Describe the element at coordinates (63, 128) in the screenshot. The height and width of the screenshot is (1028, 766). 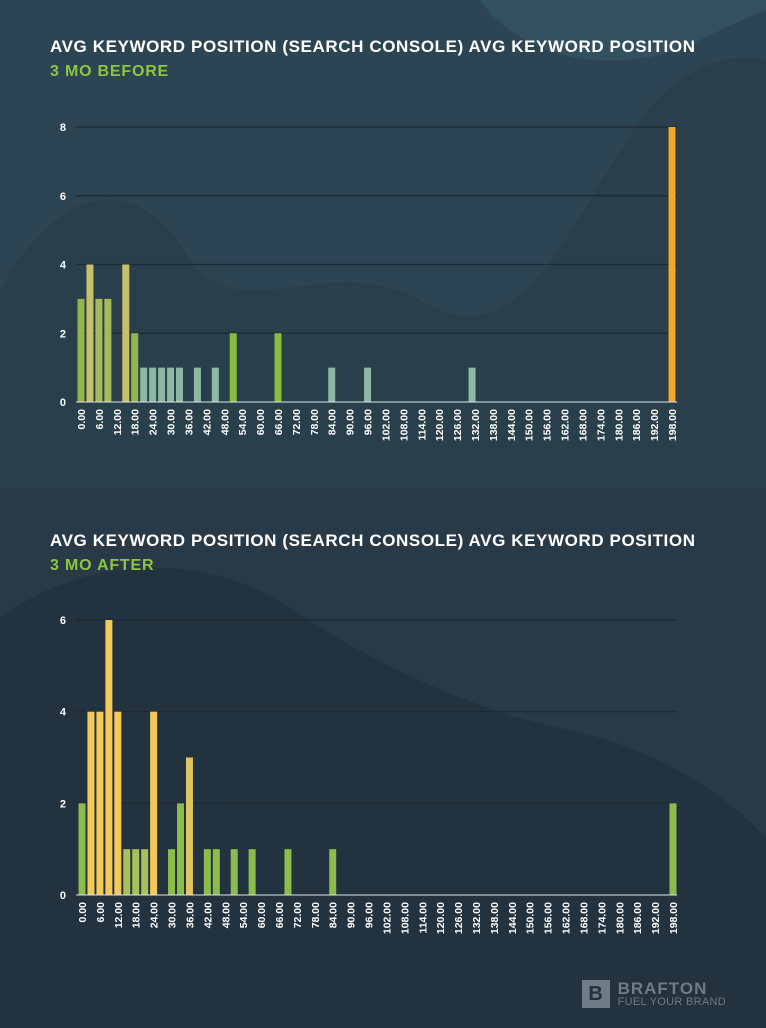
I see `y-tick-label: 8` at that location.